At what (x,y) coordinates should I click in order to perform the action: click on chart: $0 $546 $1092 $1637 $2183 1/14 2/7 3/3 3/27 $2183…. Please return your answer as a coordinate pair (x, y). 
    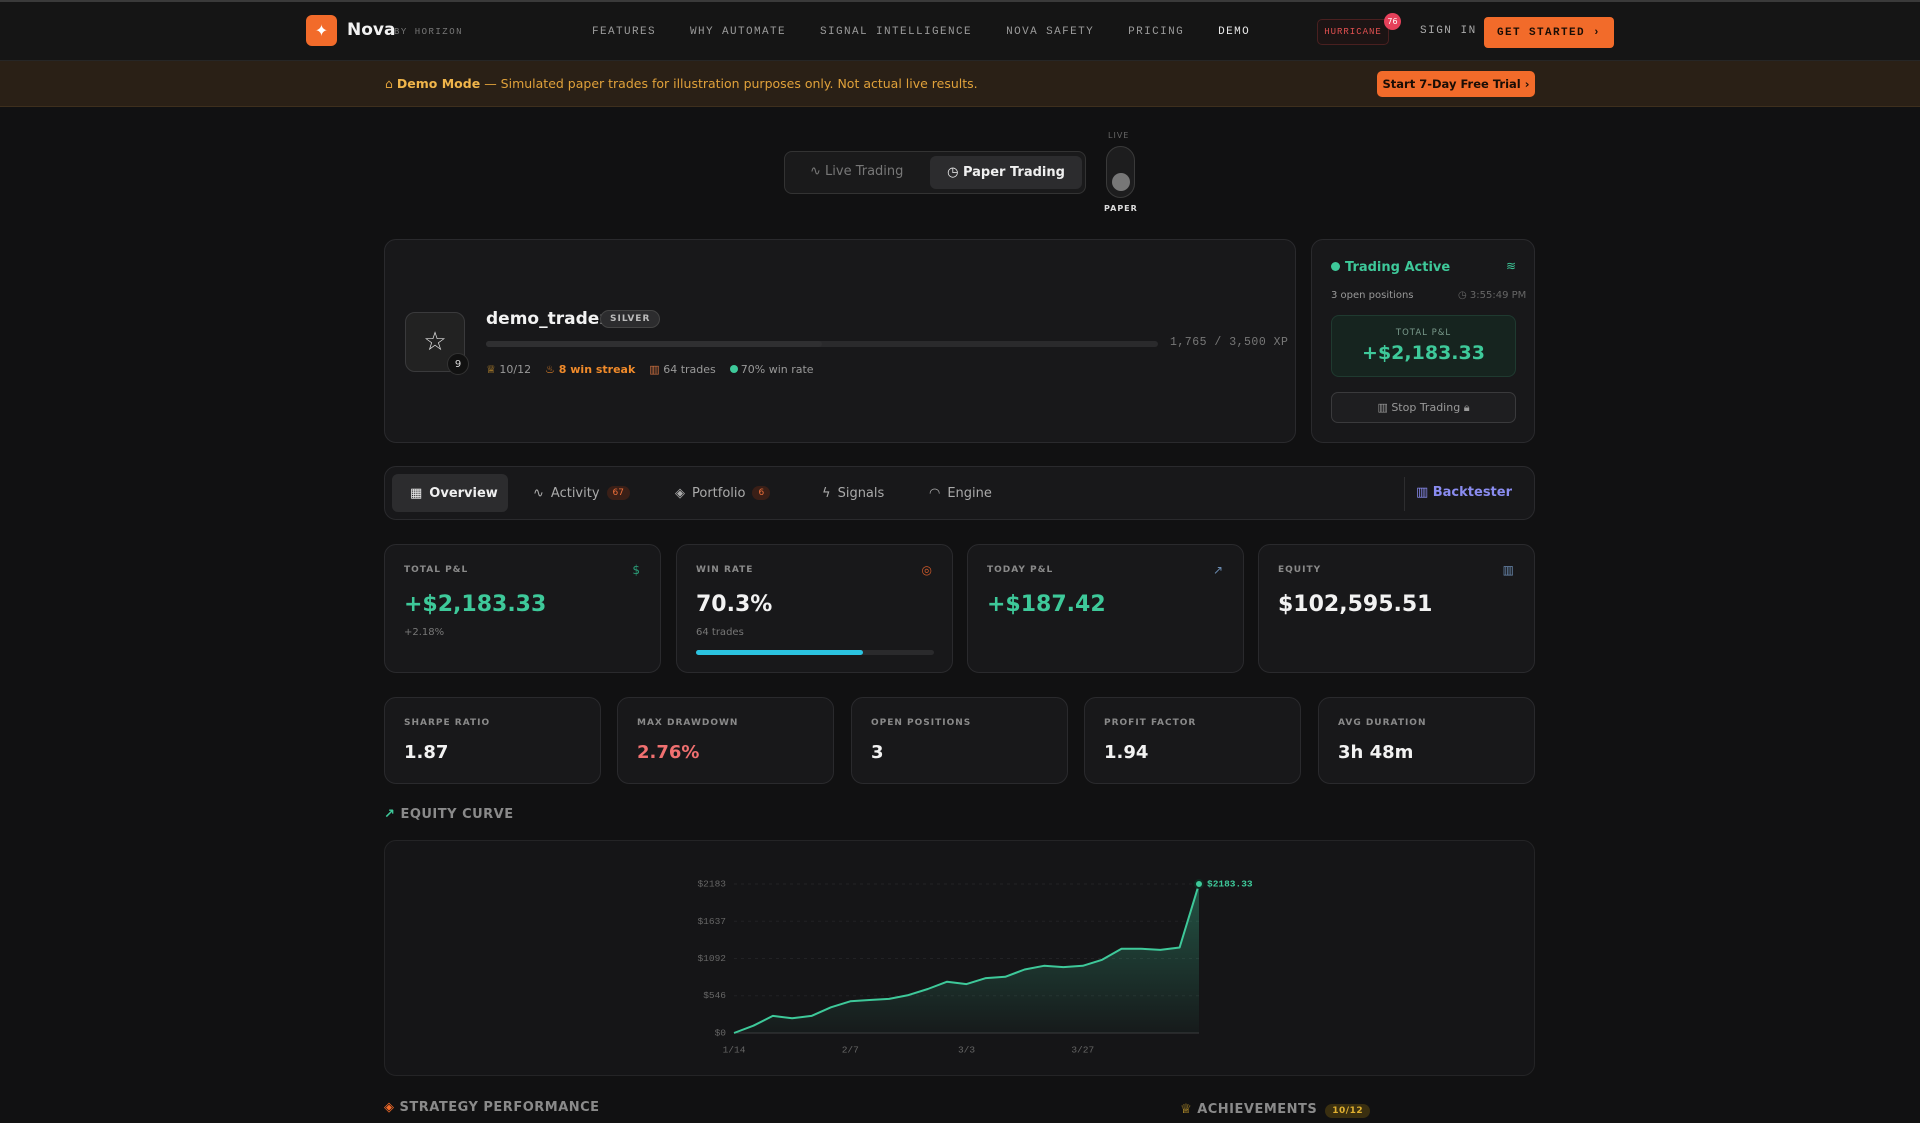
    Looking at the image, I should click on (975, 967).